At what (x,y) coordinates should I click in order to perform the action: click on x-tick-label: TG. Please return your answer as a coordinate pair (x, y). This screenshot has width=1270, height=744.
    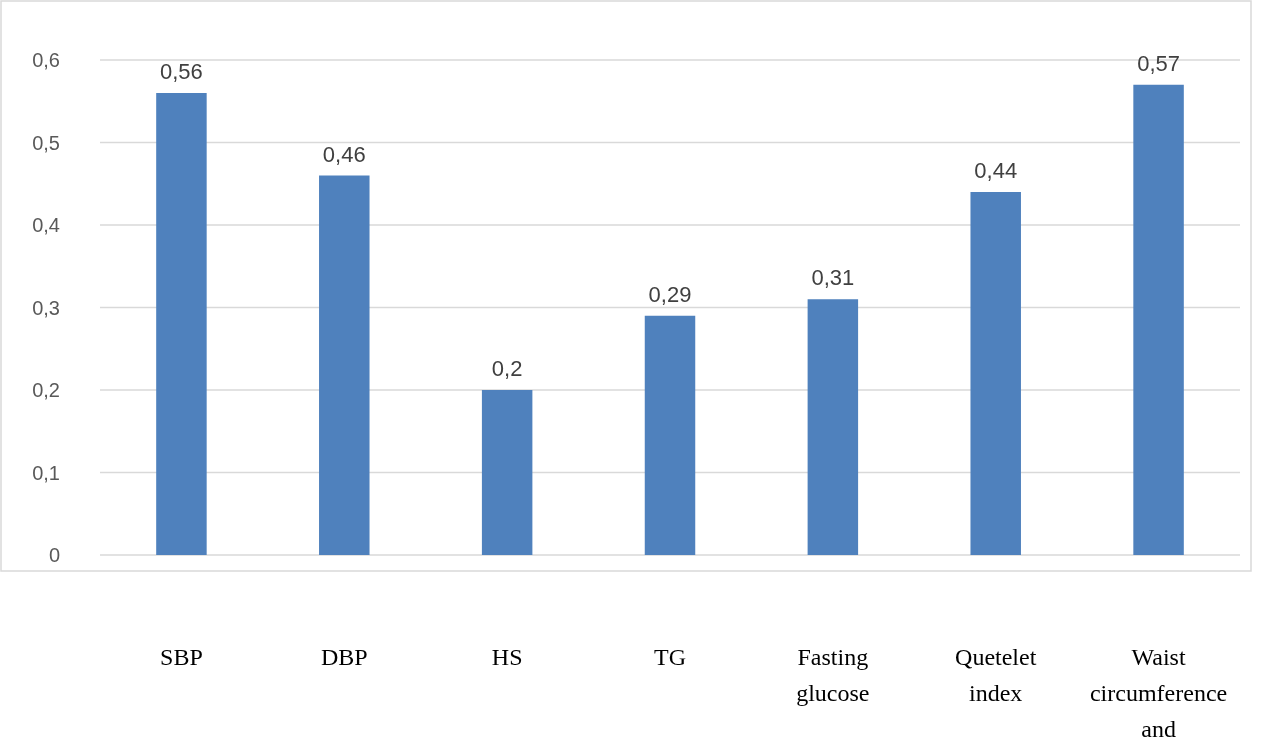
    Looking at the image, I should click on (670, 657).